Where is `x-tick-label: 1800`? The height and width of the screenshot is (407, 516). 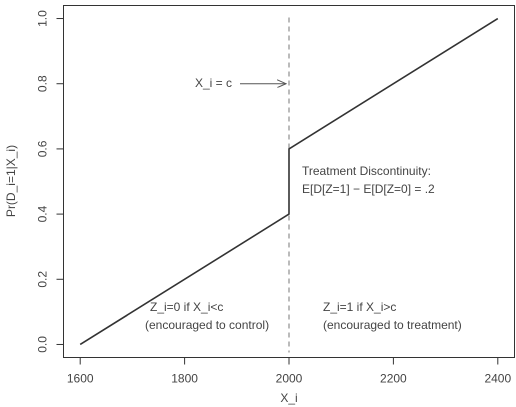 x-tick-label: 1800 is located at coordinates (184, 379).